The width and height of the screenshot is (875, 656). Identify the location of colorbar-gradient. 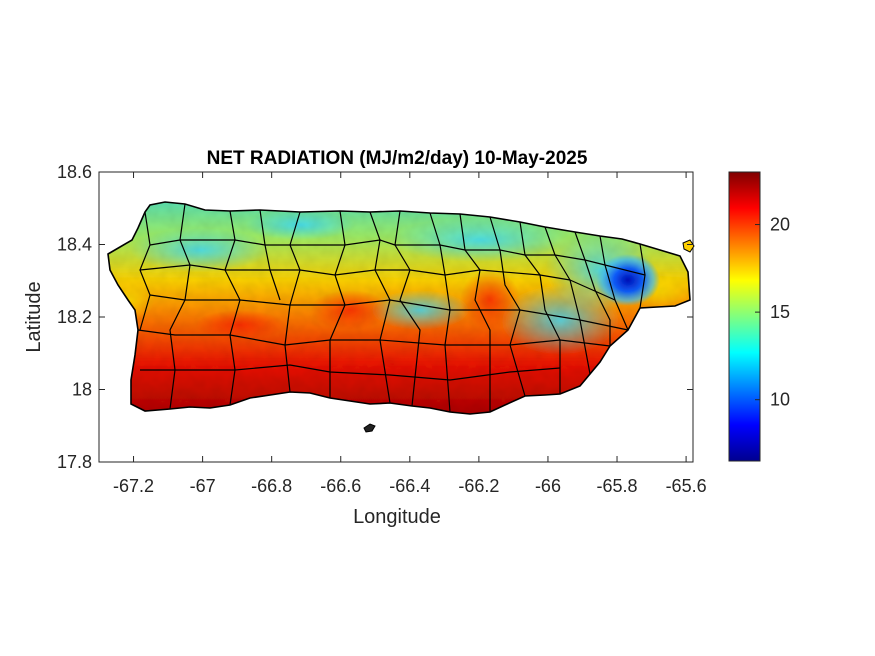
(744, 316).